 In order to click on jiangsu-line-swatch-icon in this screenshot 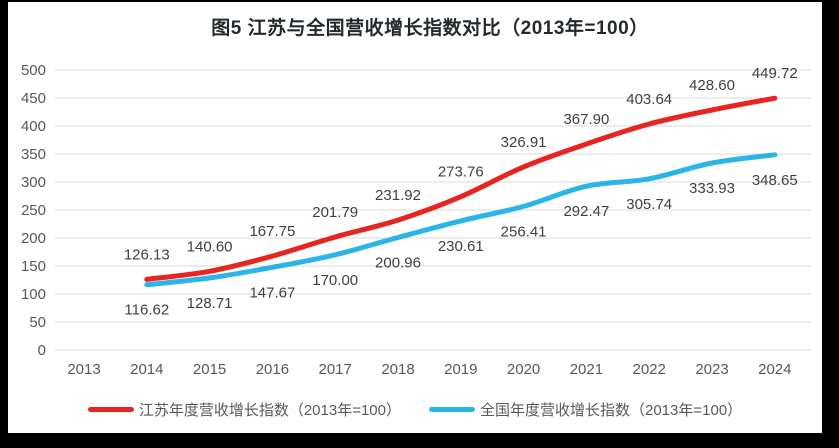, I will do `click(110, 409)`.